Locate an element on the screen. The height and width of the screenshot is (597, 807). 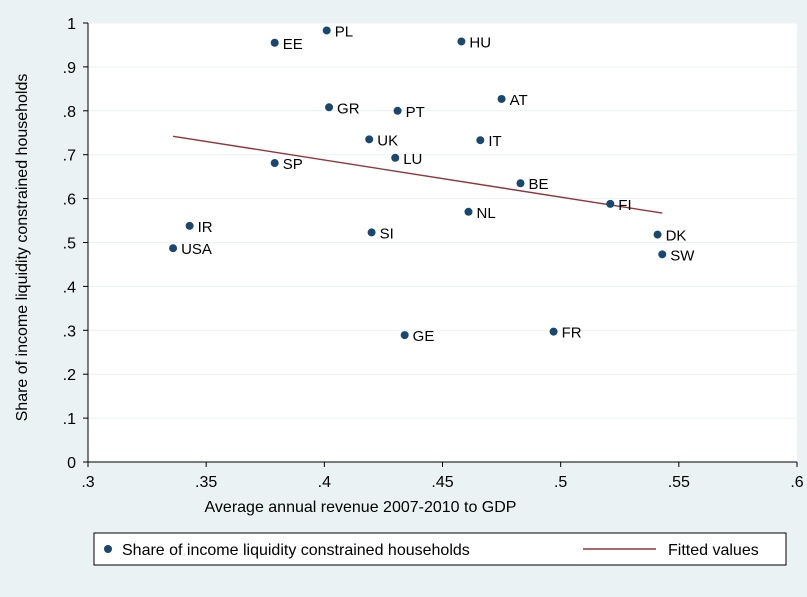
point-label-ee: EE is located at coordinates (293, 44).